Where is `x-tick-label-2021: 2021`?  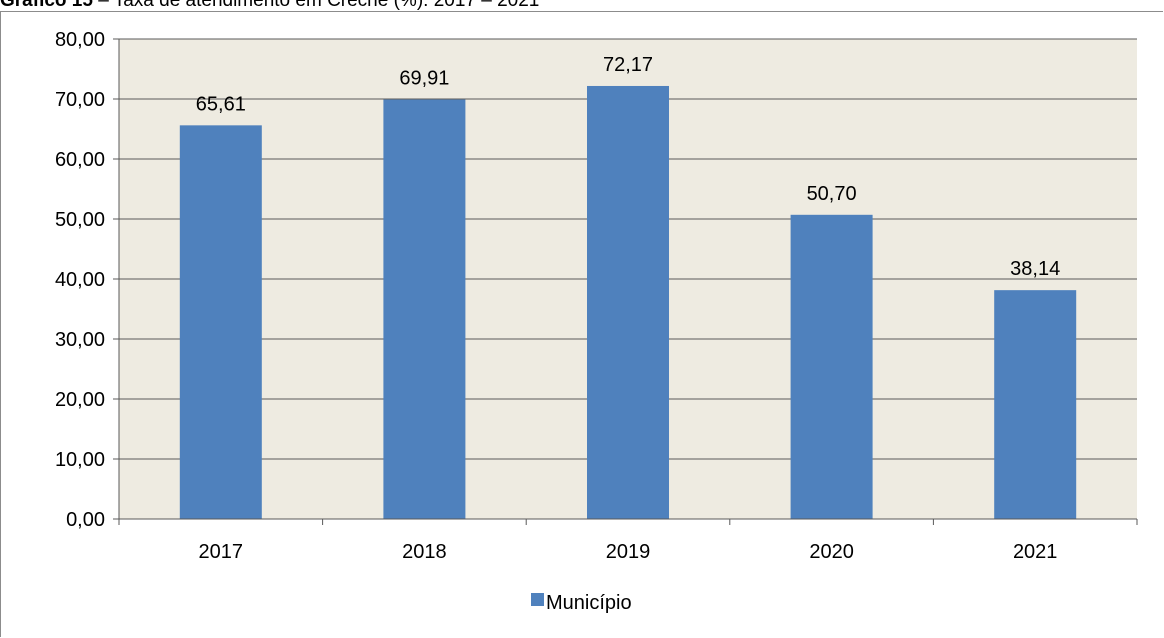
x-tick-label-2021: 2021 is located at coordinates (1035, 552).